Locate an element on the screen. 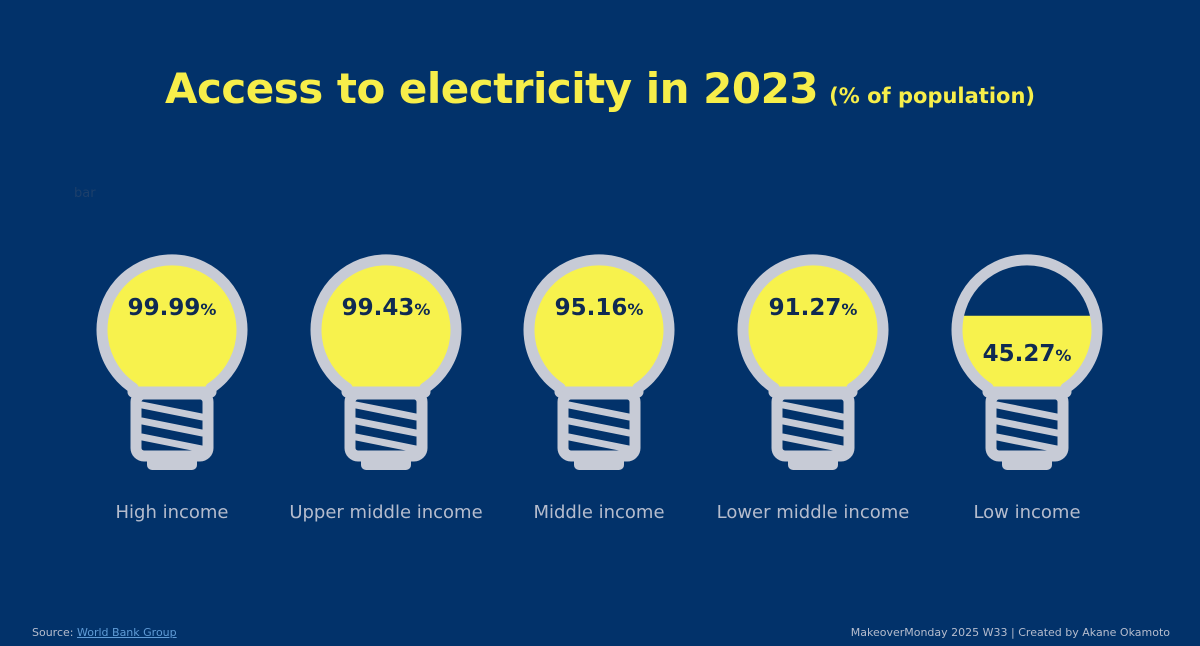  category-label: Upper middle income is located at coordinates (385, 512).